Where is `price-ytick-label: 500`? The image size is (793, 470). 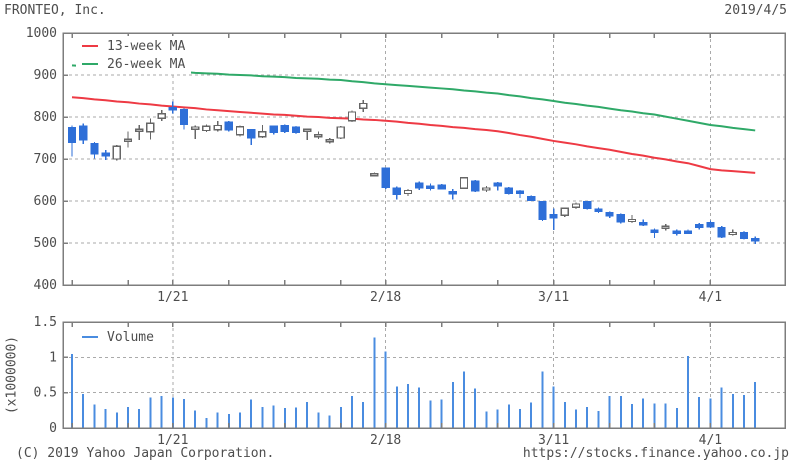
price-ytick-label: 500 is located at coordinates (45, 243).